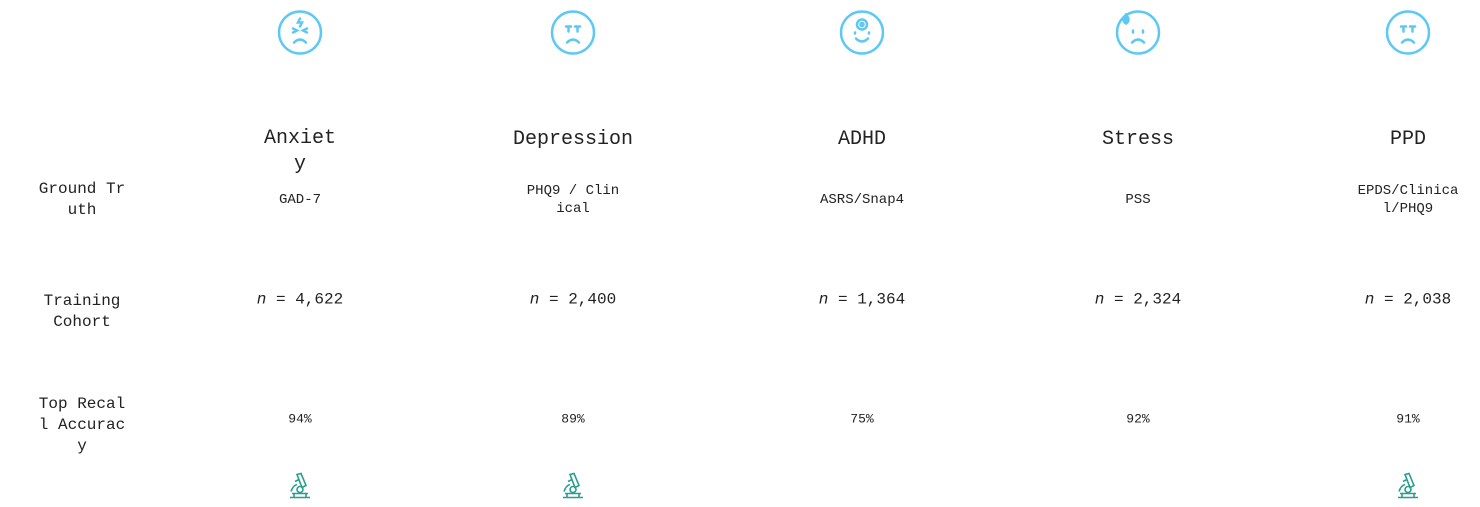  What do you see at coordinates (82, 199) in the screenshot?
I see `row-label: Ground Truth` at bounding box center [82, 199].